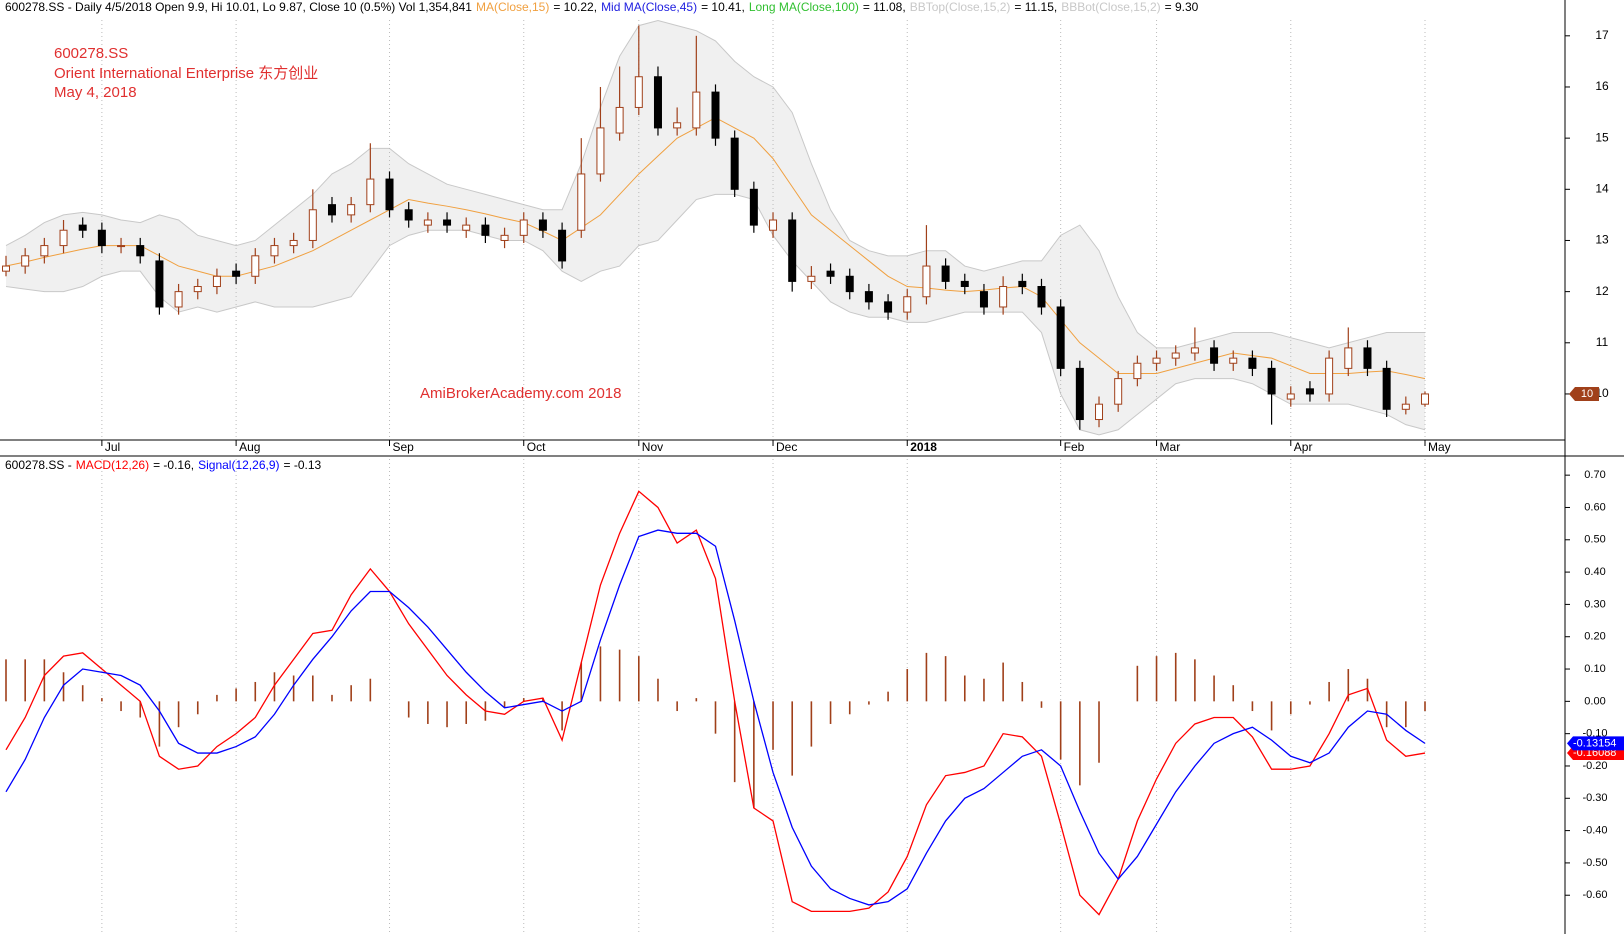  Describe the element at coordinates (1594, 798) in the screenshot. I see `y-tick-label: -0.30` at that location.